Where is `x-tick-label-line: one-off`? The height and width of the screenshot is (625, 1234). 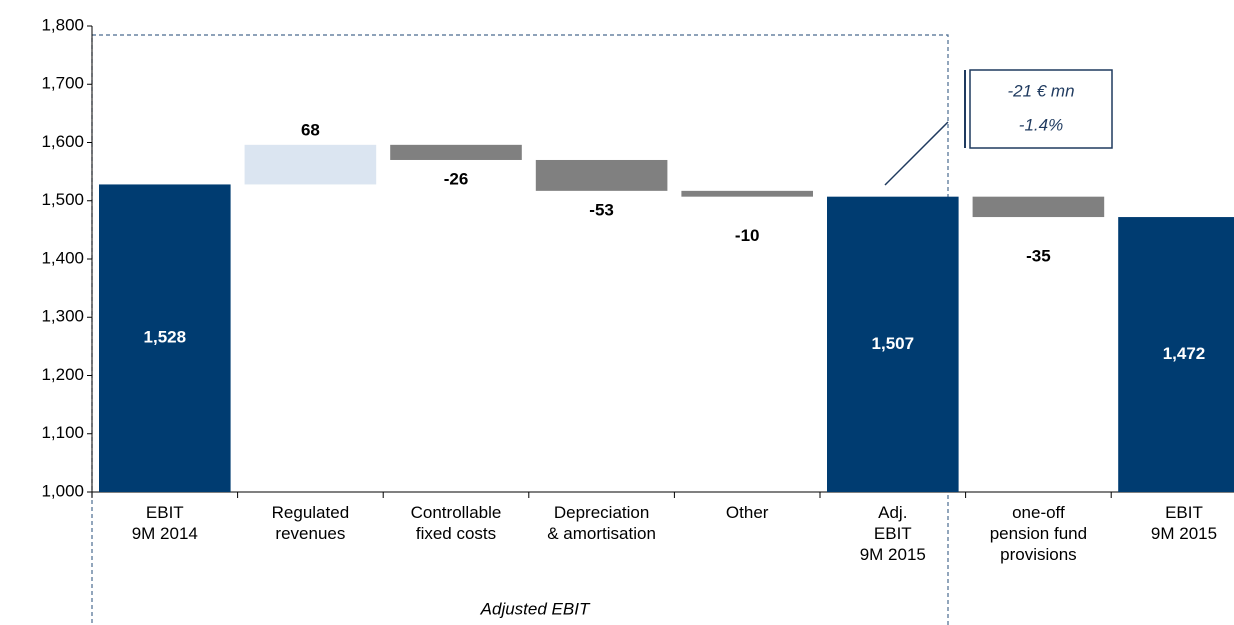
x-tick-label-line: one-off is located at coordinates (1038, 512).